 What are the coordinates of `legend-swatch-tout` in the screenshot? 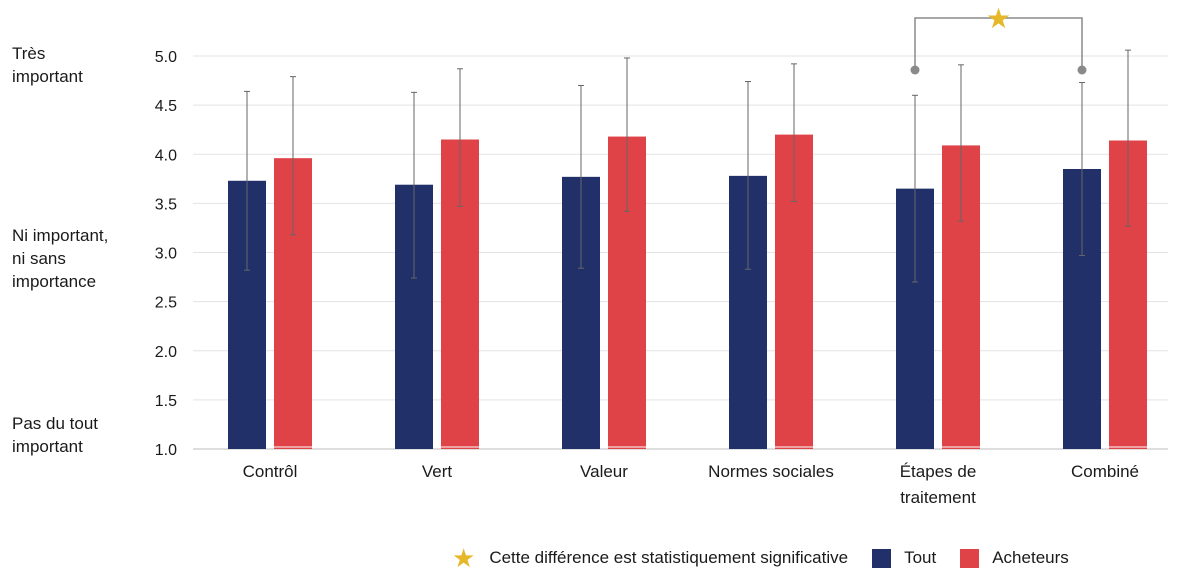 It's located at (882, 558).